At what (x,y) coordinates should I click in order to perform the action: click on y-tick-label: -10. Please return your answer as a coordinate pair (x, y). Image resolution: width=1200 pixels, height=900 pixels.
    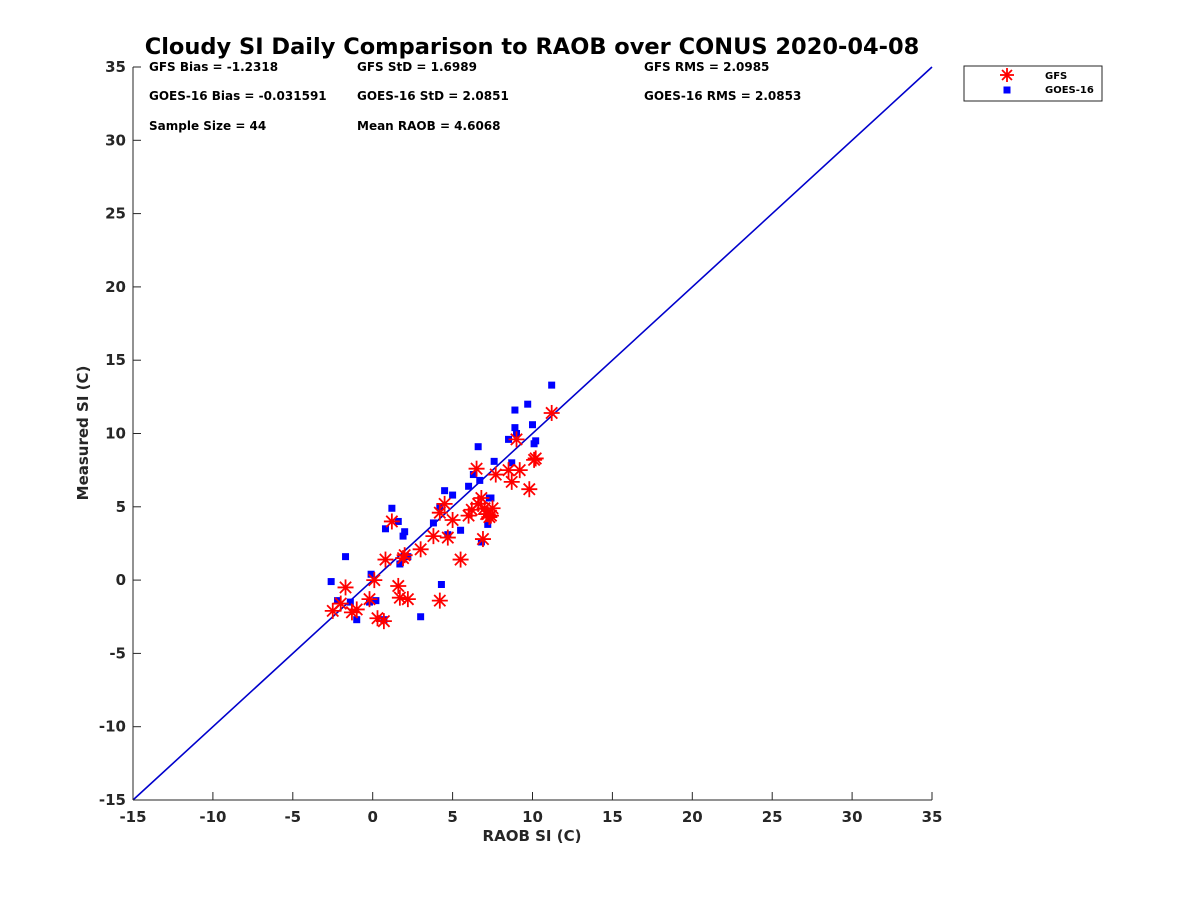
    Looking at the image, I should click on (112, 727).